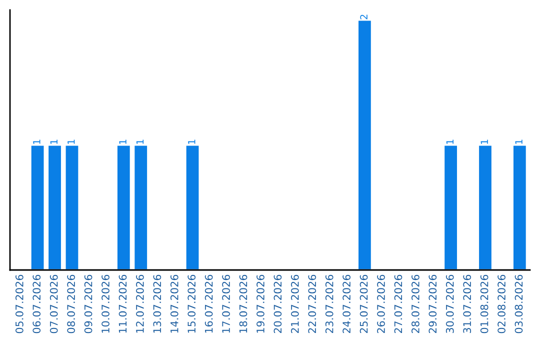  Describe the element at coordinates (140, 303) in the screenshot. I see `x-tick-label: 12.07.2026` at that location.